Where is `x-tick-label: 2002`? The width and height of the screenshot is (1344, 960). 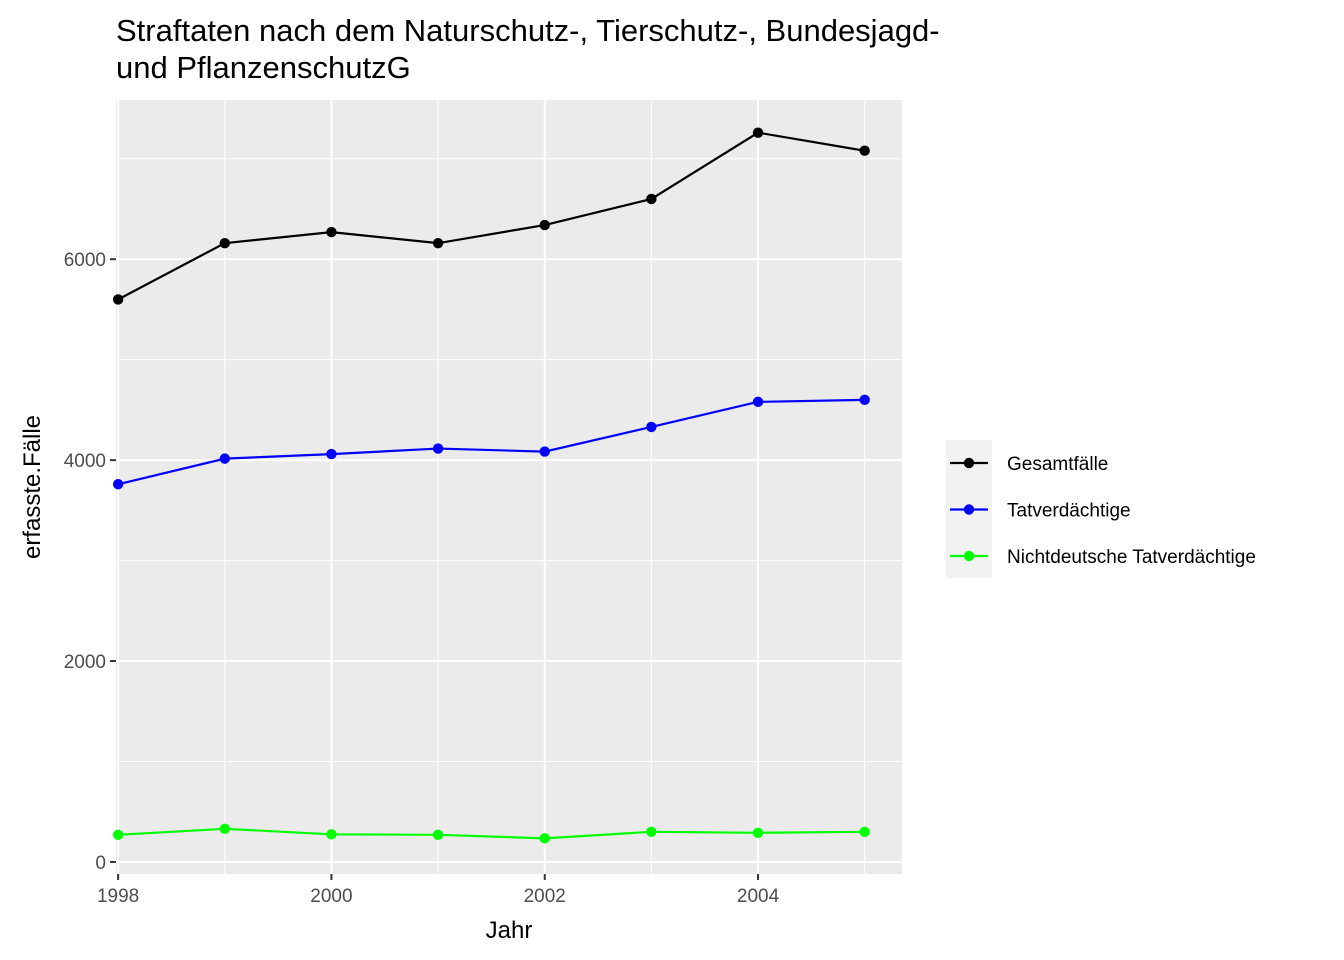 x-tick-label: 2002 is located at coordinates (545, 896).